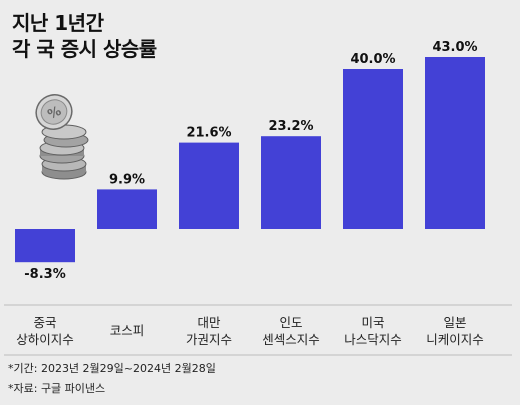 The height and width of the screenshot is (405, 520). Describe the element at coordinates (373, 339) in the screenshot. I see `category-label-line: 나스닥지수` at that location.